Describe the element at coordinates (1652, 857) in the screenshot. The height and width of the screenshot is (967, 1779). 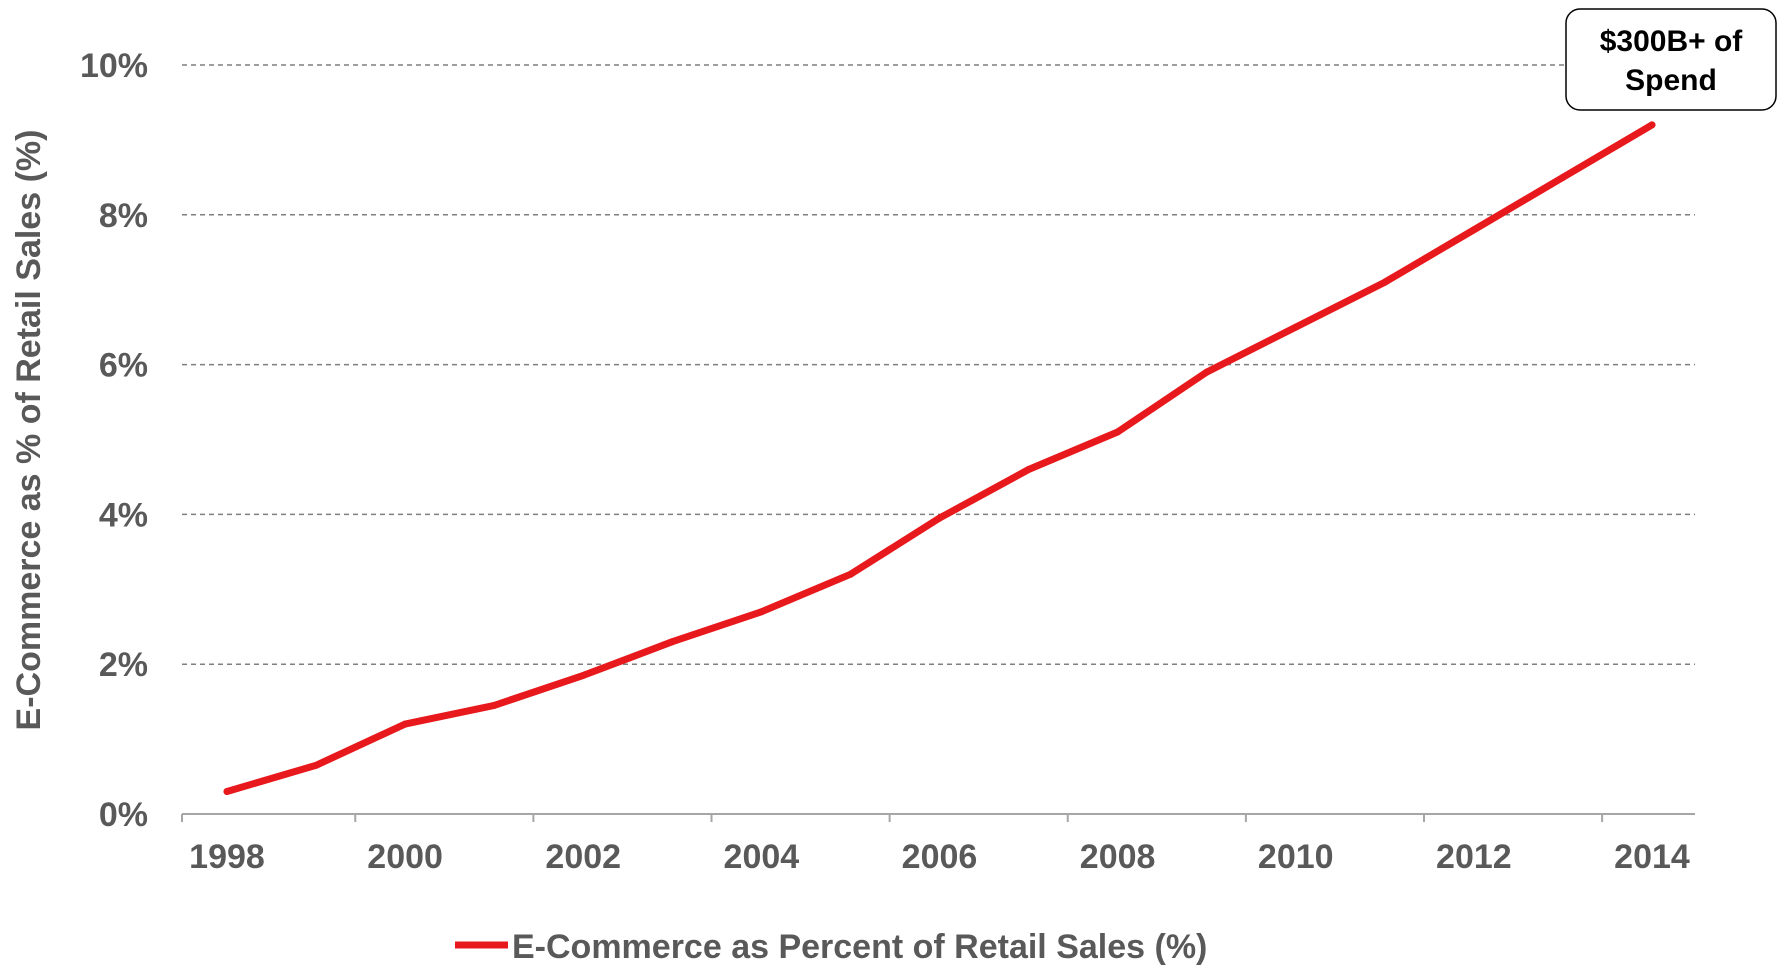
I see `x-tick-label: 2014` at that location.